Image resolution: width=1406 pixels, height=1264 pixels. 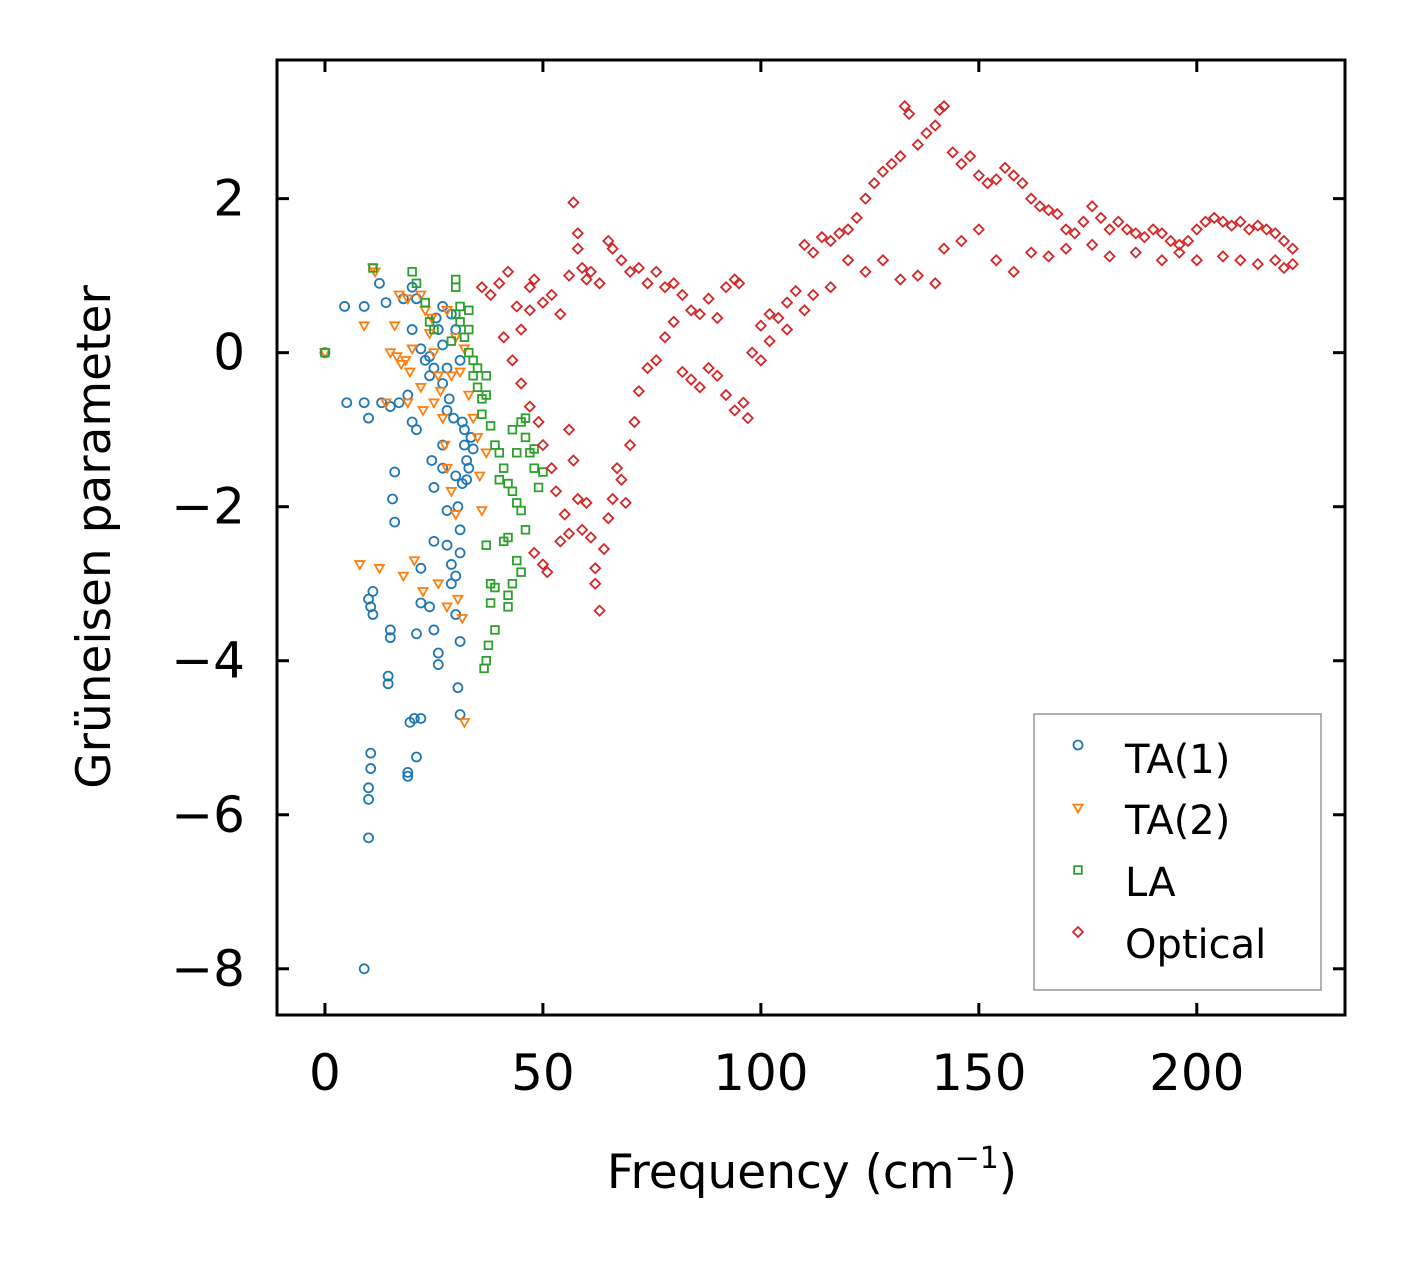 I want to click on x-tick-label: 0, so click(x=325, y=1073).